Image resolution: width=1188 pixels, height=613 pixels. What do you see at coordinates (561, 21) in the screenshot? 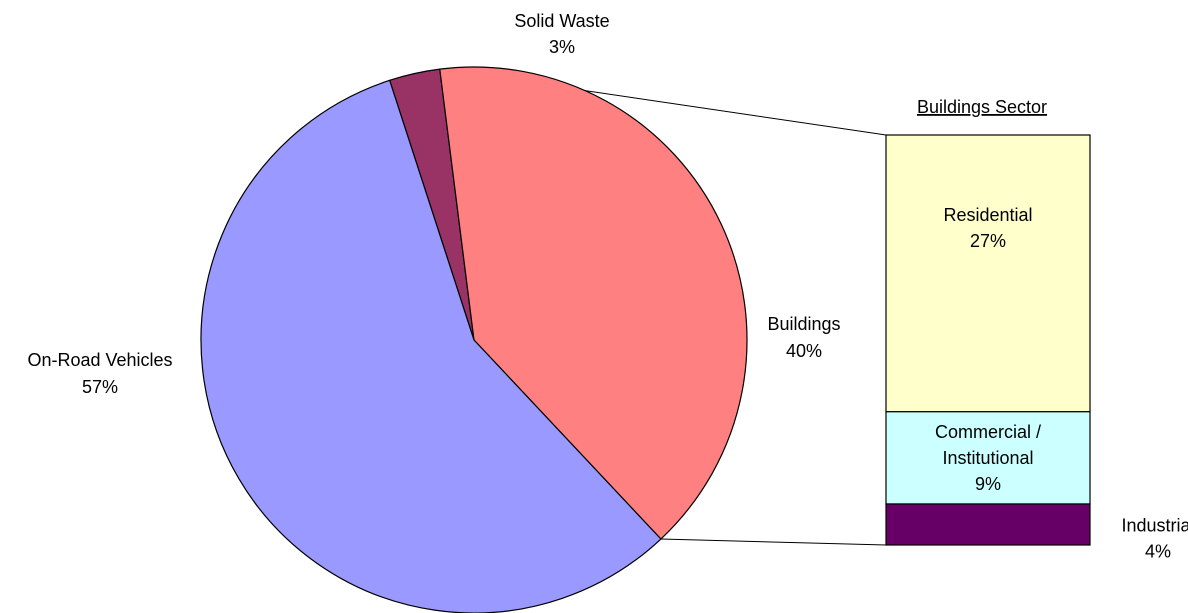
I see `pie-label-solid-waste: Solid Waste` at bounding box center [561, 21].